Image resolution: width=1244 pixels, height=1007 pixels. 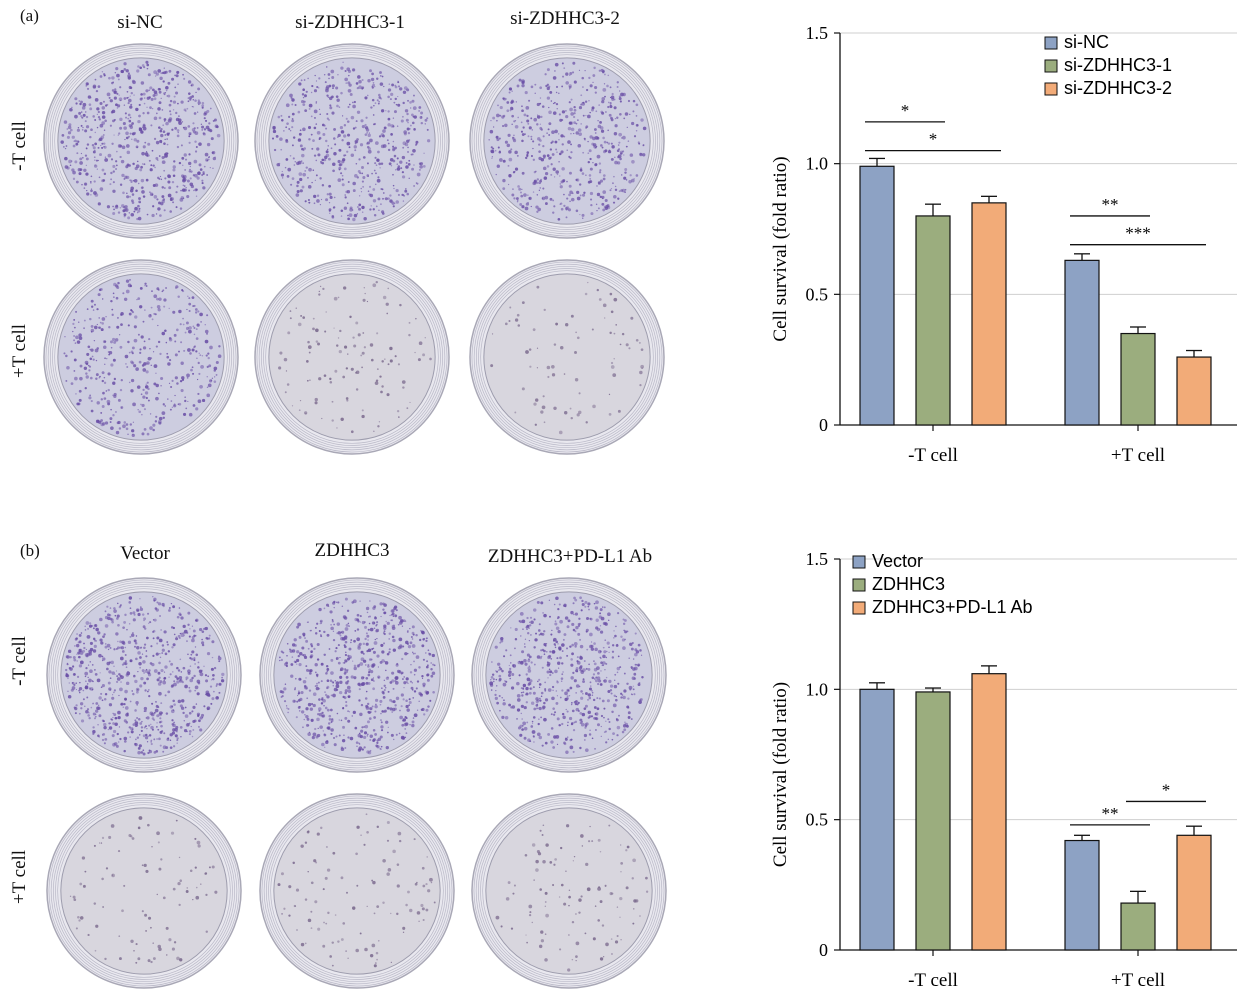 What do you see at coordinates (352, 550) in the screenshot?
I see `panel-b-col-label-2: ZDHHC3` at bounding box center [352, 550].